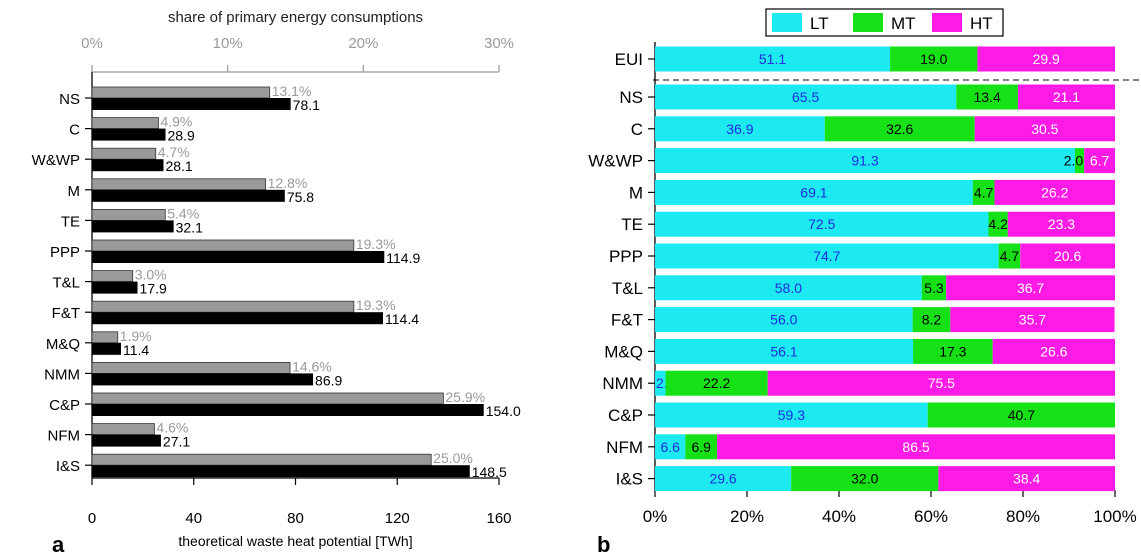 The width and height of the screenshot is (1141, 554). Describe the element at coordinates (813, 192) in the screenshot. I see `segment-label-lt: 69.1` at that location.